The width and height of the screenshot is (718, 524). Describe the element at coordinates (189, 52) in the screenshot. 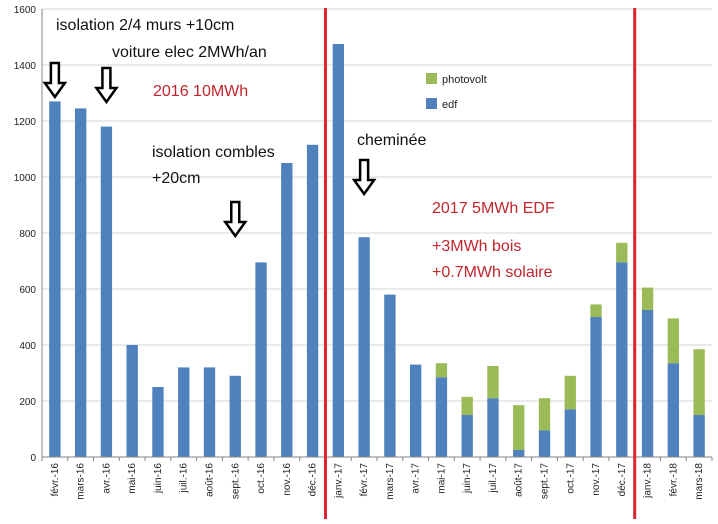

I see `annotation-electric-car: voiture elec 2MWh/an` at that location.